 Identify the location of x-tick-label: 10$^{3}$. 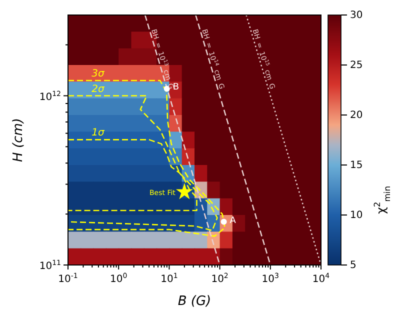
(270, 278).